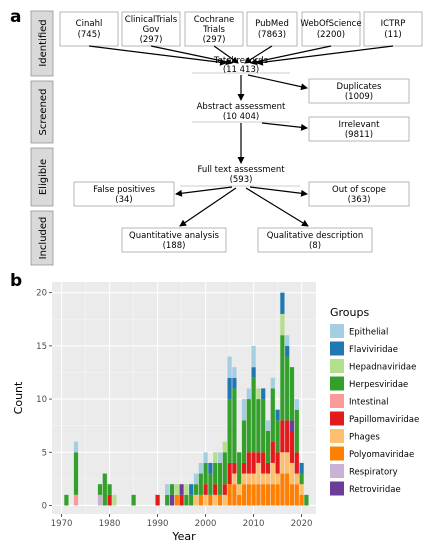 The width and height of the screenshot is (432, 550). What do you see at coordinates (368, 333) in the screenshot?
I see `legend-label: Epithelial` at bounding box center [368, 333].